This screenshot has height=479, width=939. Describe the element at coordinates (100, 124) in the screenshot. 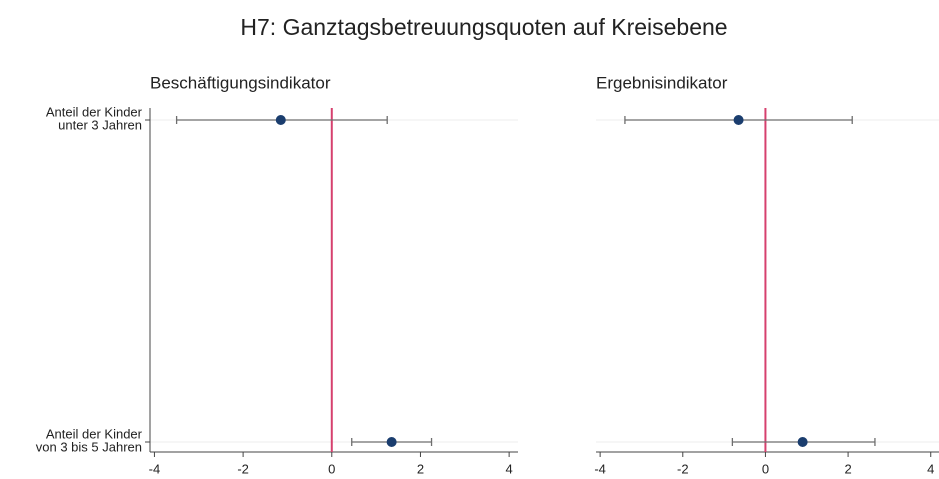

I see `y-tick-label: unter 3 Jahren` at that location.